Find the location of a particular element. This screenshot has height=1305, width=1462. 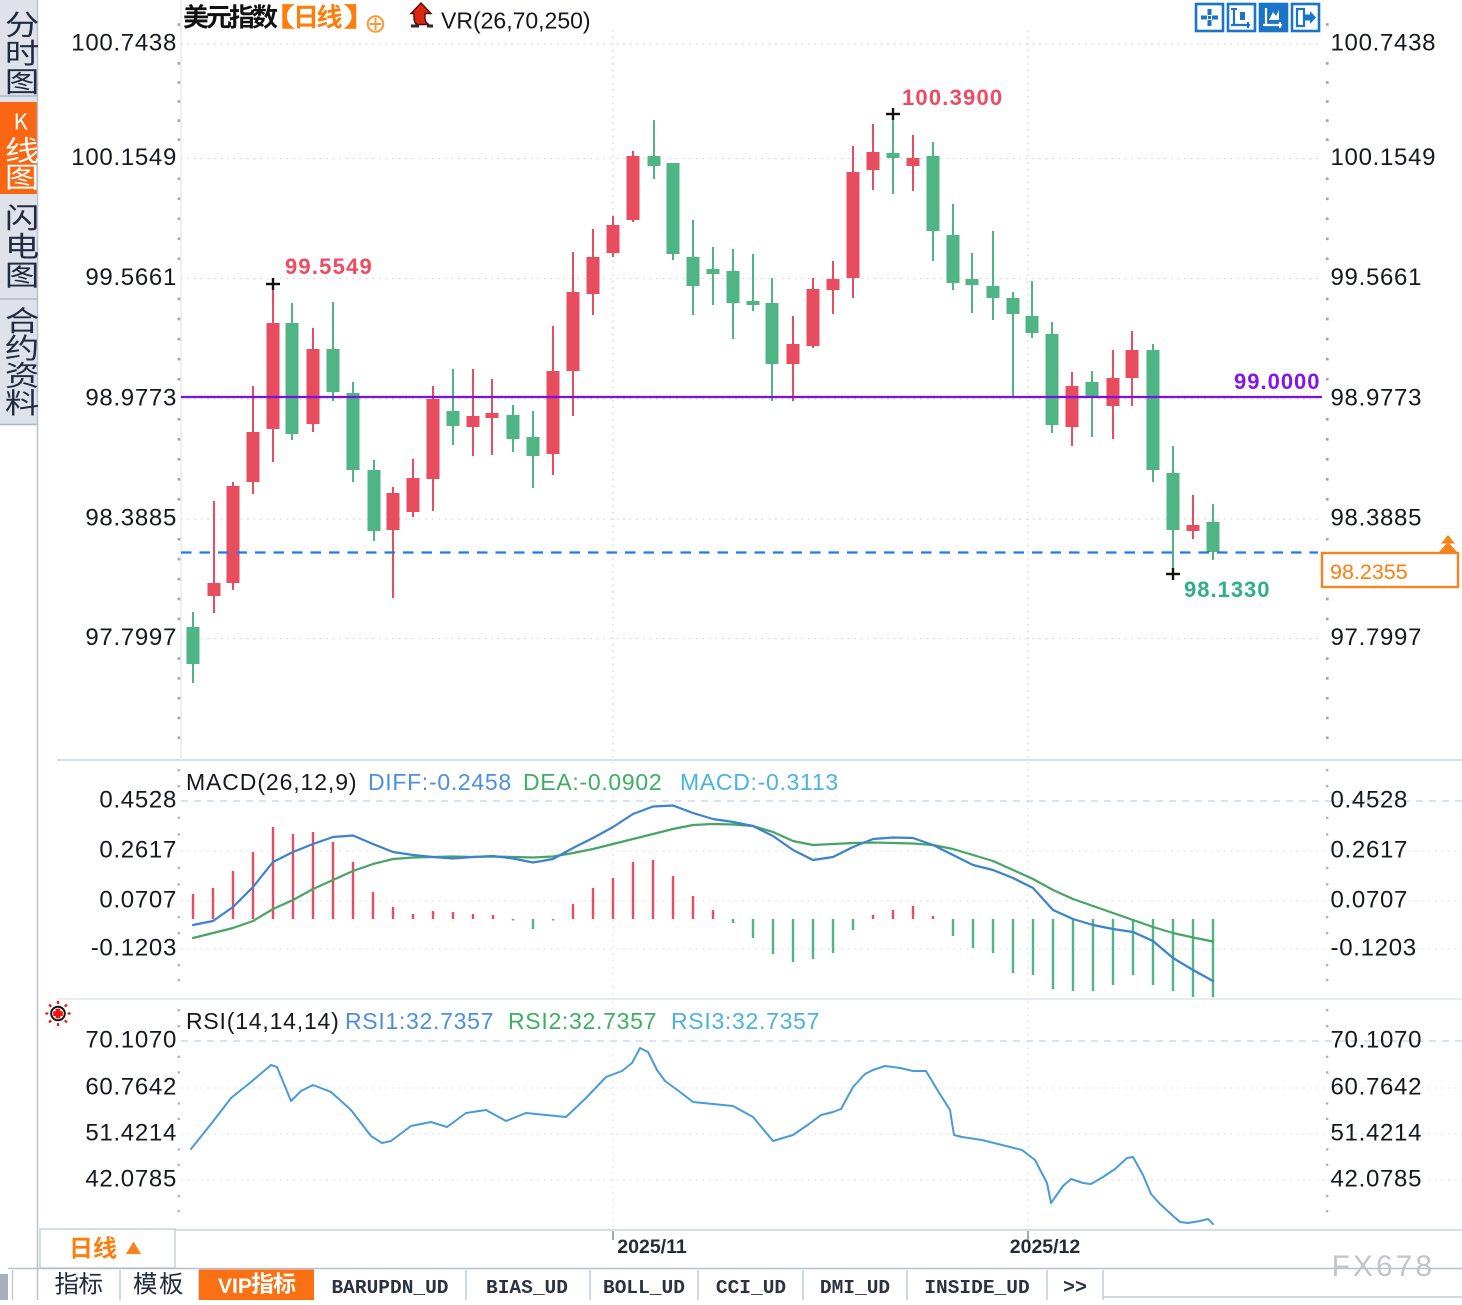

svg-text: RSI2:32.7357 is located at coordinates (582, 1021).